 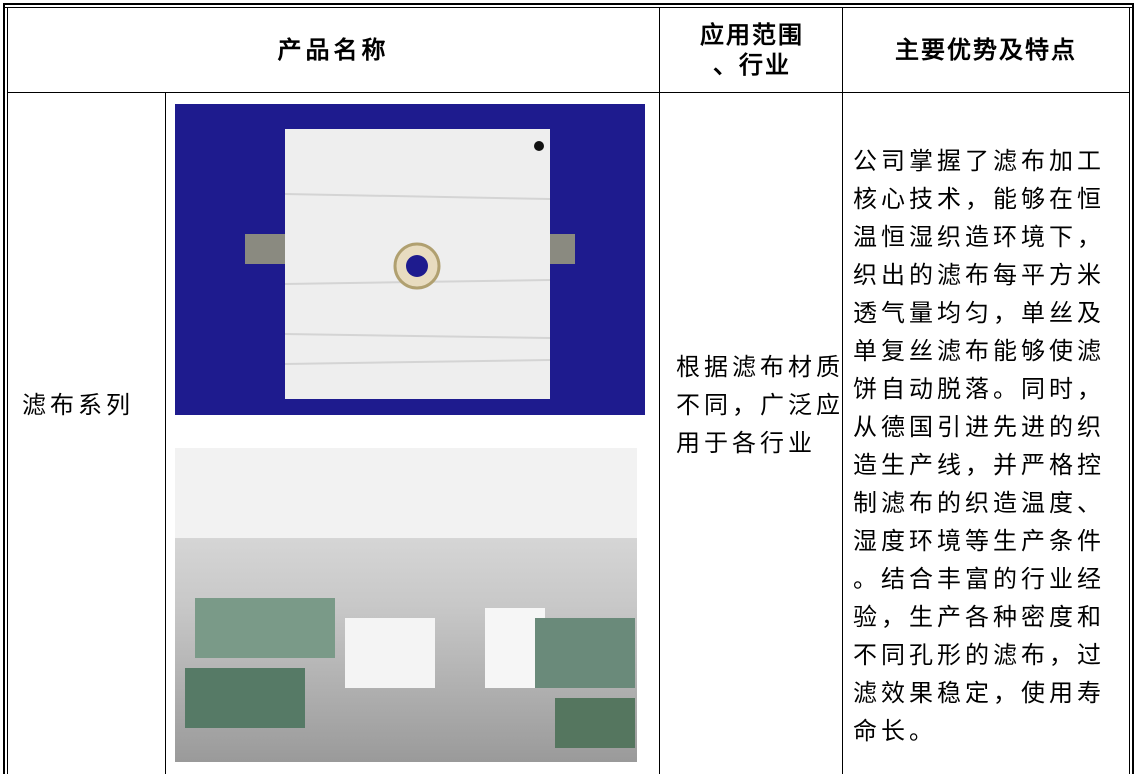 I want to click on header-cell: 主要优势及特点, so click(x=986, y=49).